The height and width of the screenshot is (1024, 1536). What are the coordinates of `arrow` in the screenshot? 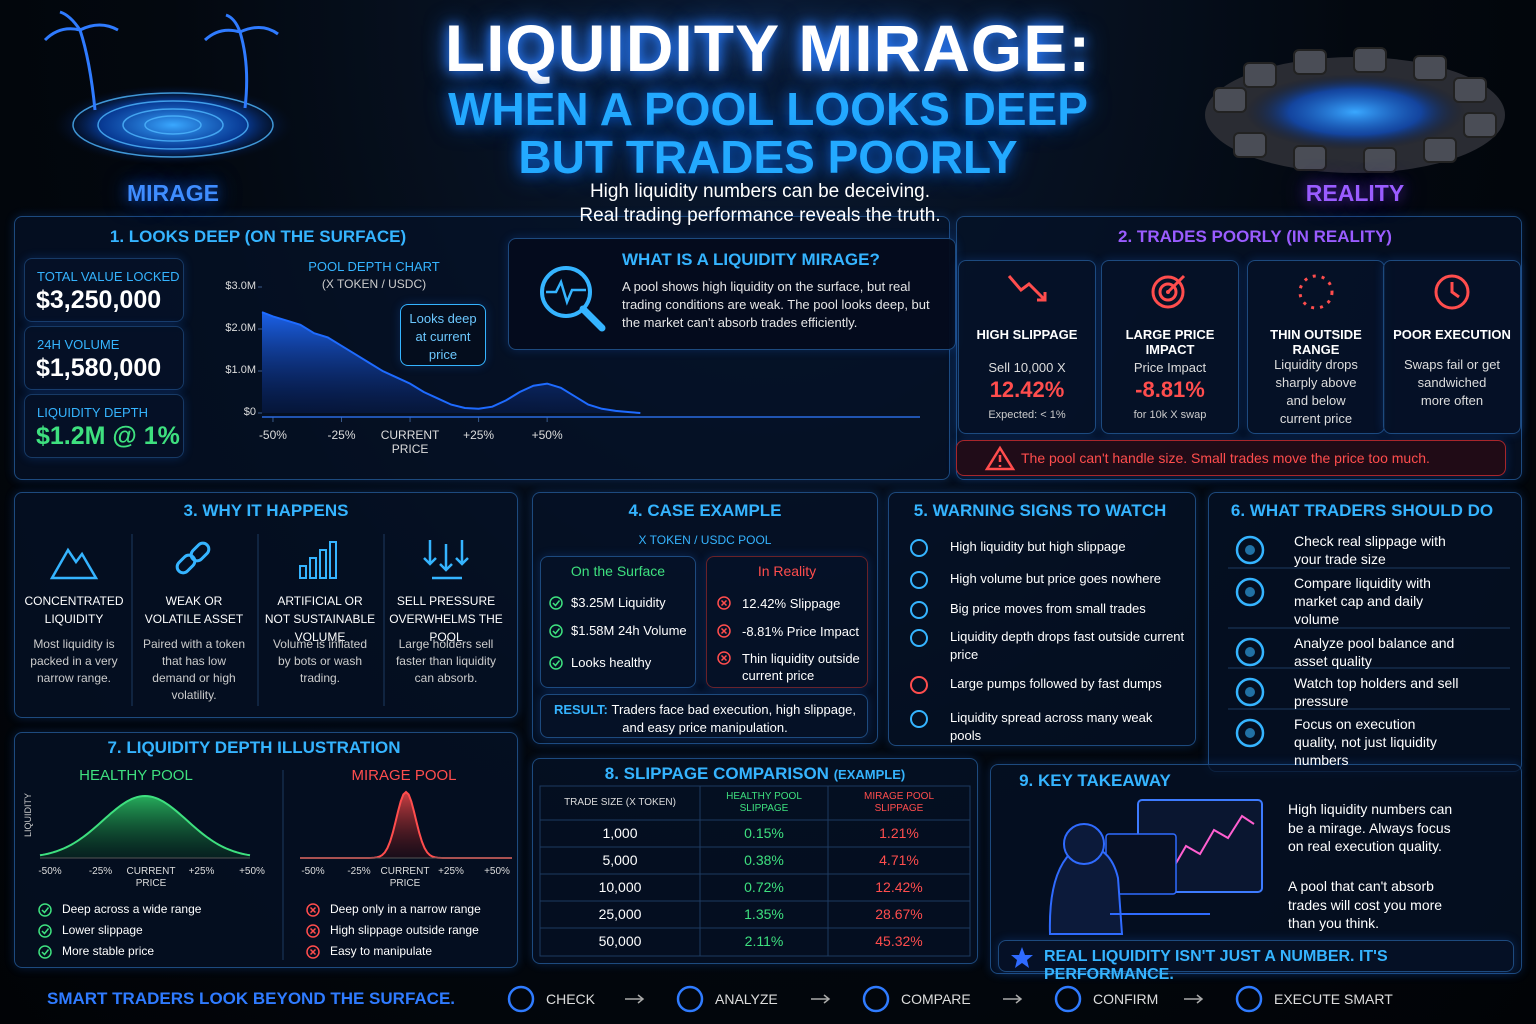 It's located at (821, 999).